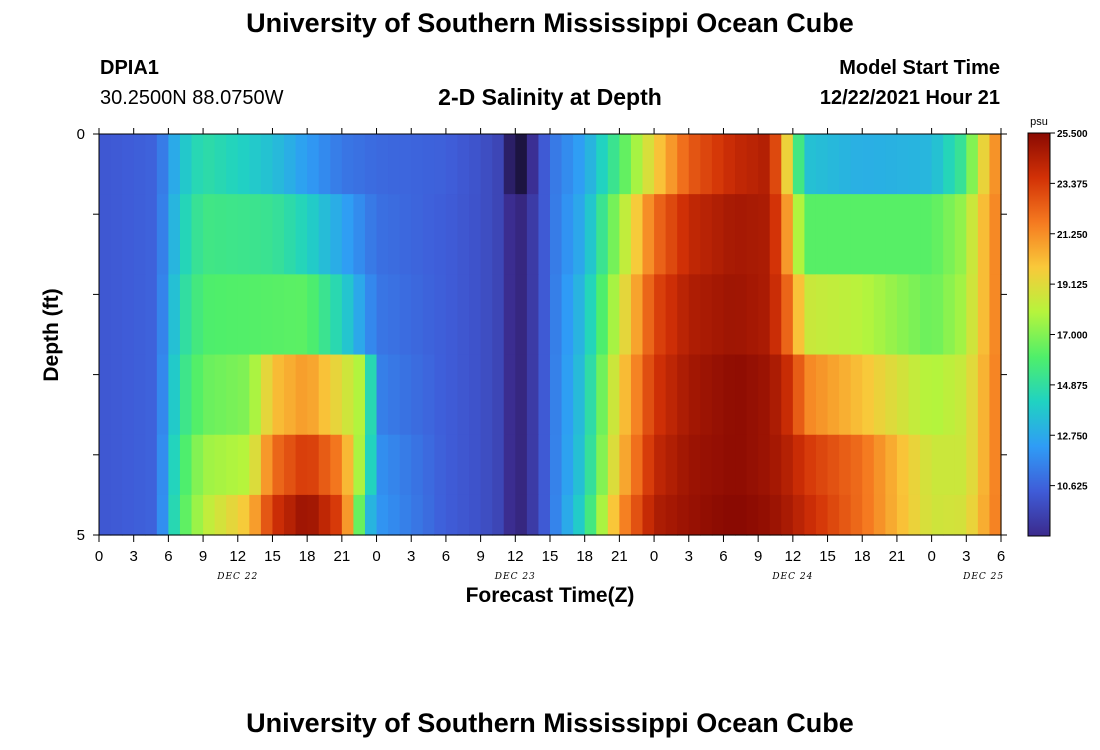 The height and width of the screenshot is (750, 1100). Describe the element at coordinates (129, 68) in the screenshot. I see `station-id: DPIA1` at that location.